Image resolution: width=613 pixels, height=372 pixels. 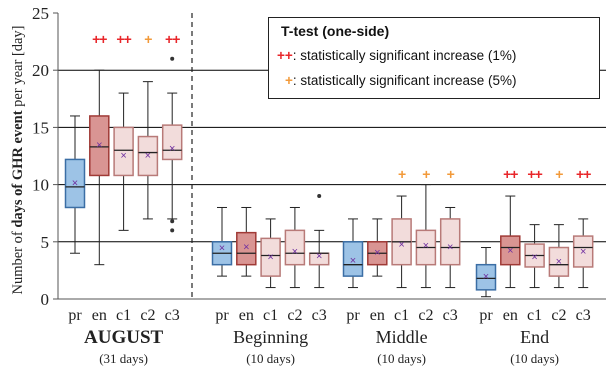 What do you see at coordinates (583, 174) in the screenshot?
I see `sig-marker-end-c3: ++` at bounding box center [583, 174].